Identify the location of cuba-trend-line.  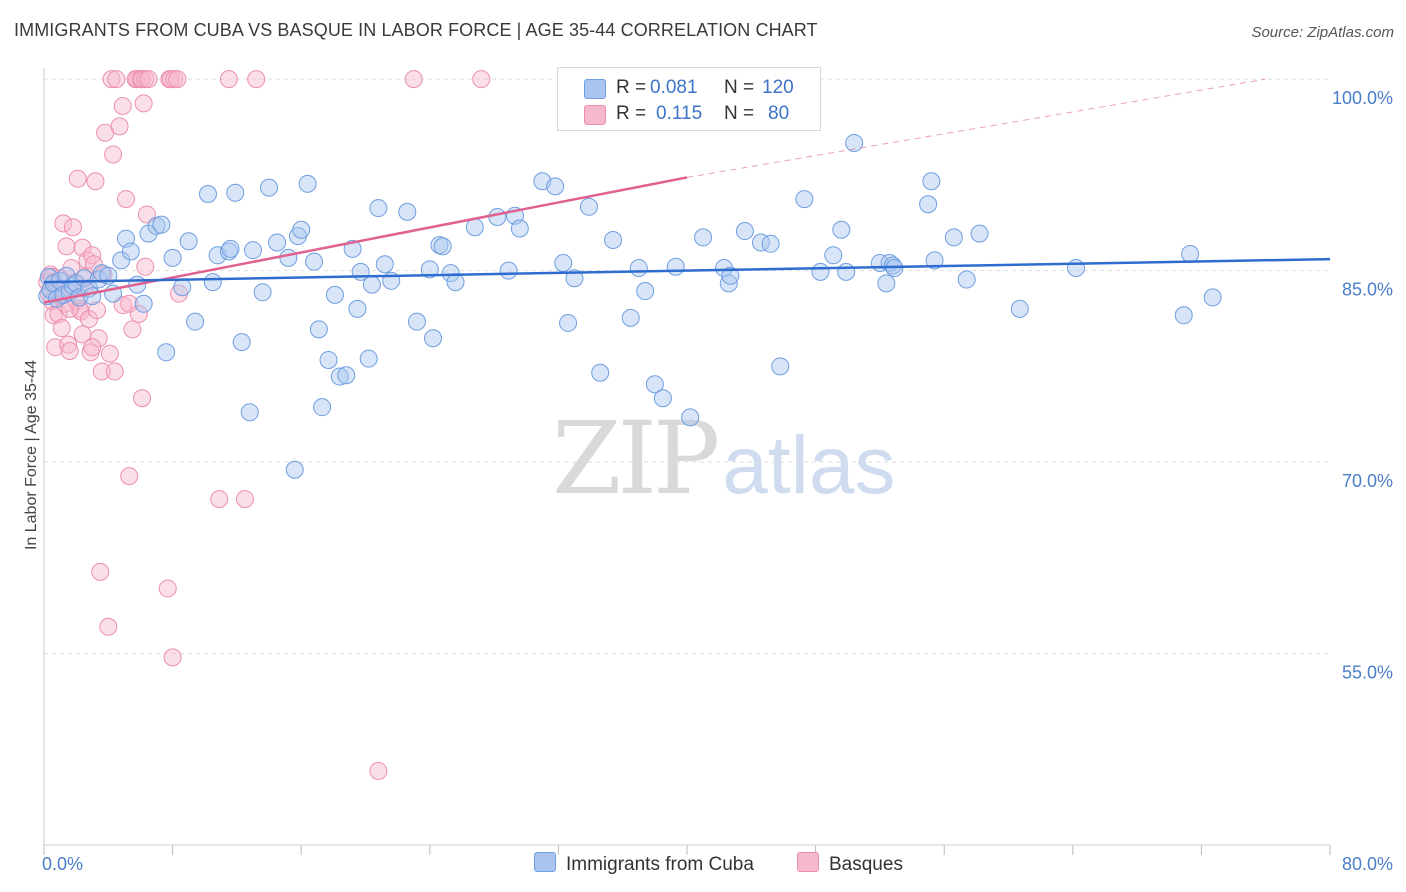
(687, 270).